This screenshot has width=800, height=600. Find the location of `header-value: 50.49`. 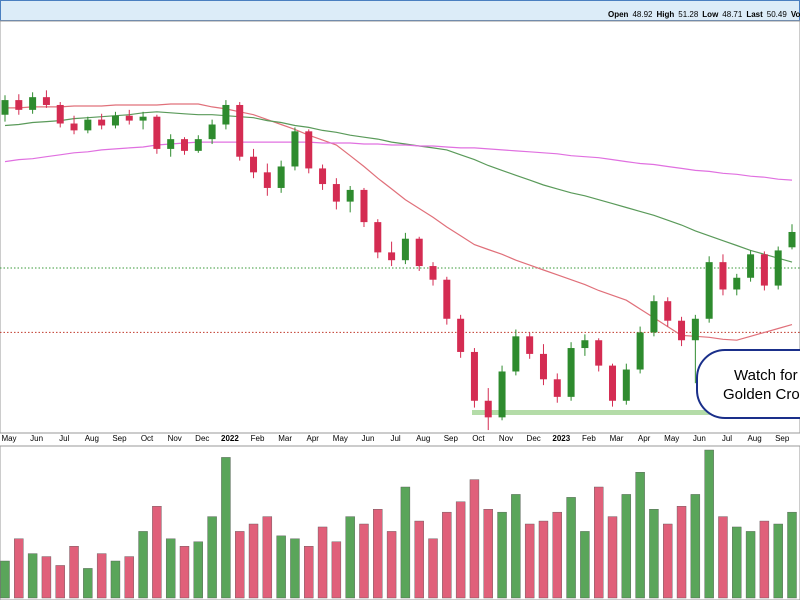

header-value: 50.49 is located at coordinates (777, 14).